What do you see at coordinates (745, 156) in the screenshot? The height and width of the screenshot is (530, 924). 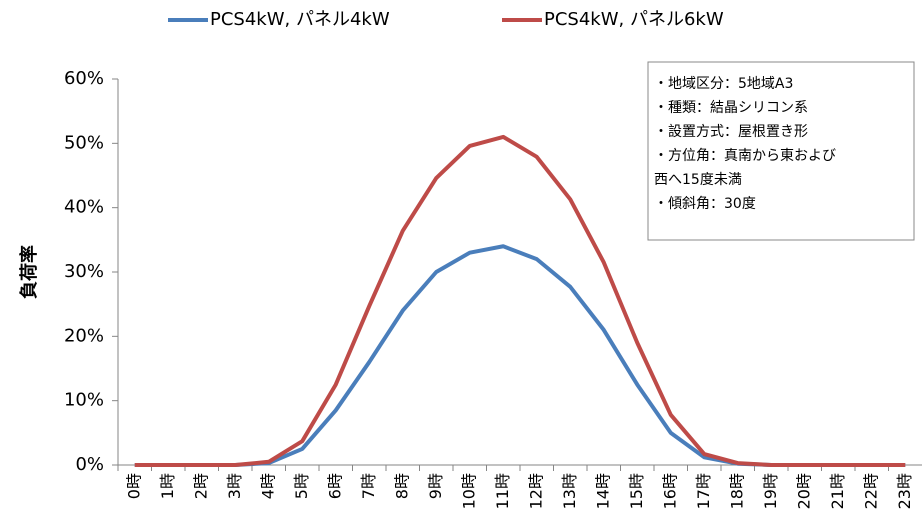 I see `annotation-line: ・方位角：真南から東および` at bounding box center [745, 156].